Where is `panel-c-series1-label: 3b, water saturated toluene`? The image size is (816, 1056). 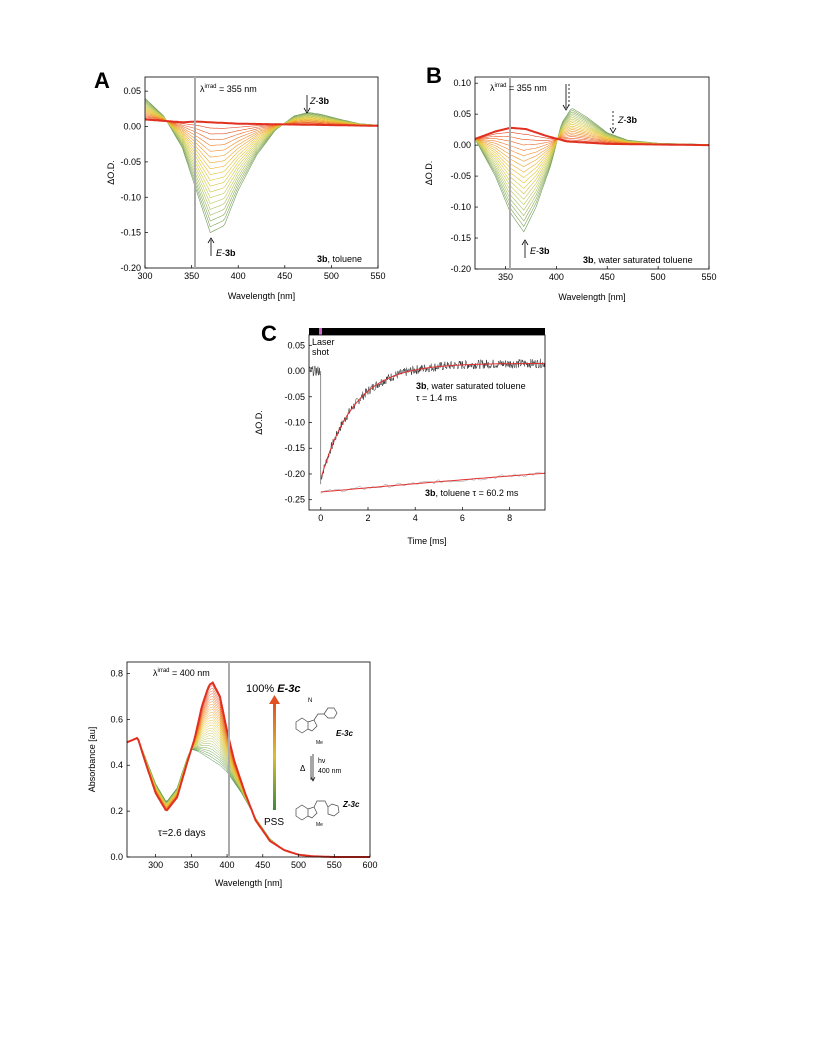 panel-c-series1-label: 3b, water saturated toluene is located at coordinates (471, 386).